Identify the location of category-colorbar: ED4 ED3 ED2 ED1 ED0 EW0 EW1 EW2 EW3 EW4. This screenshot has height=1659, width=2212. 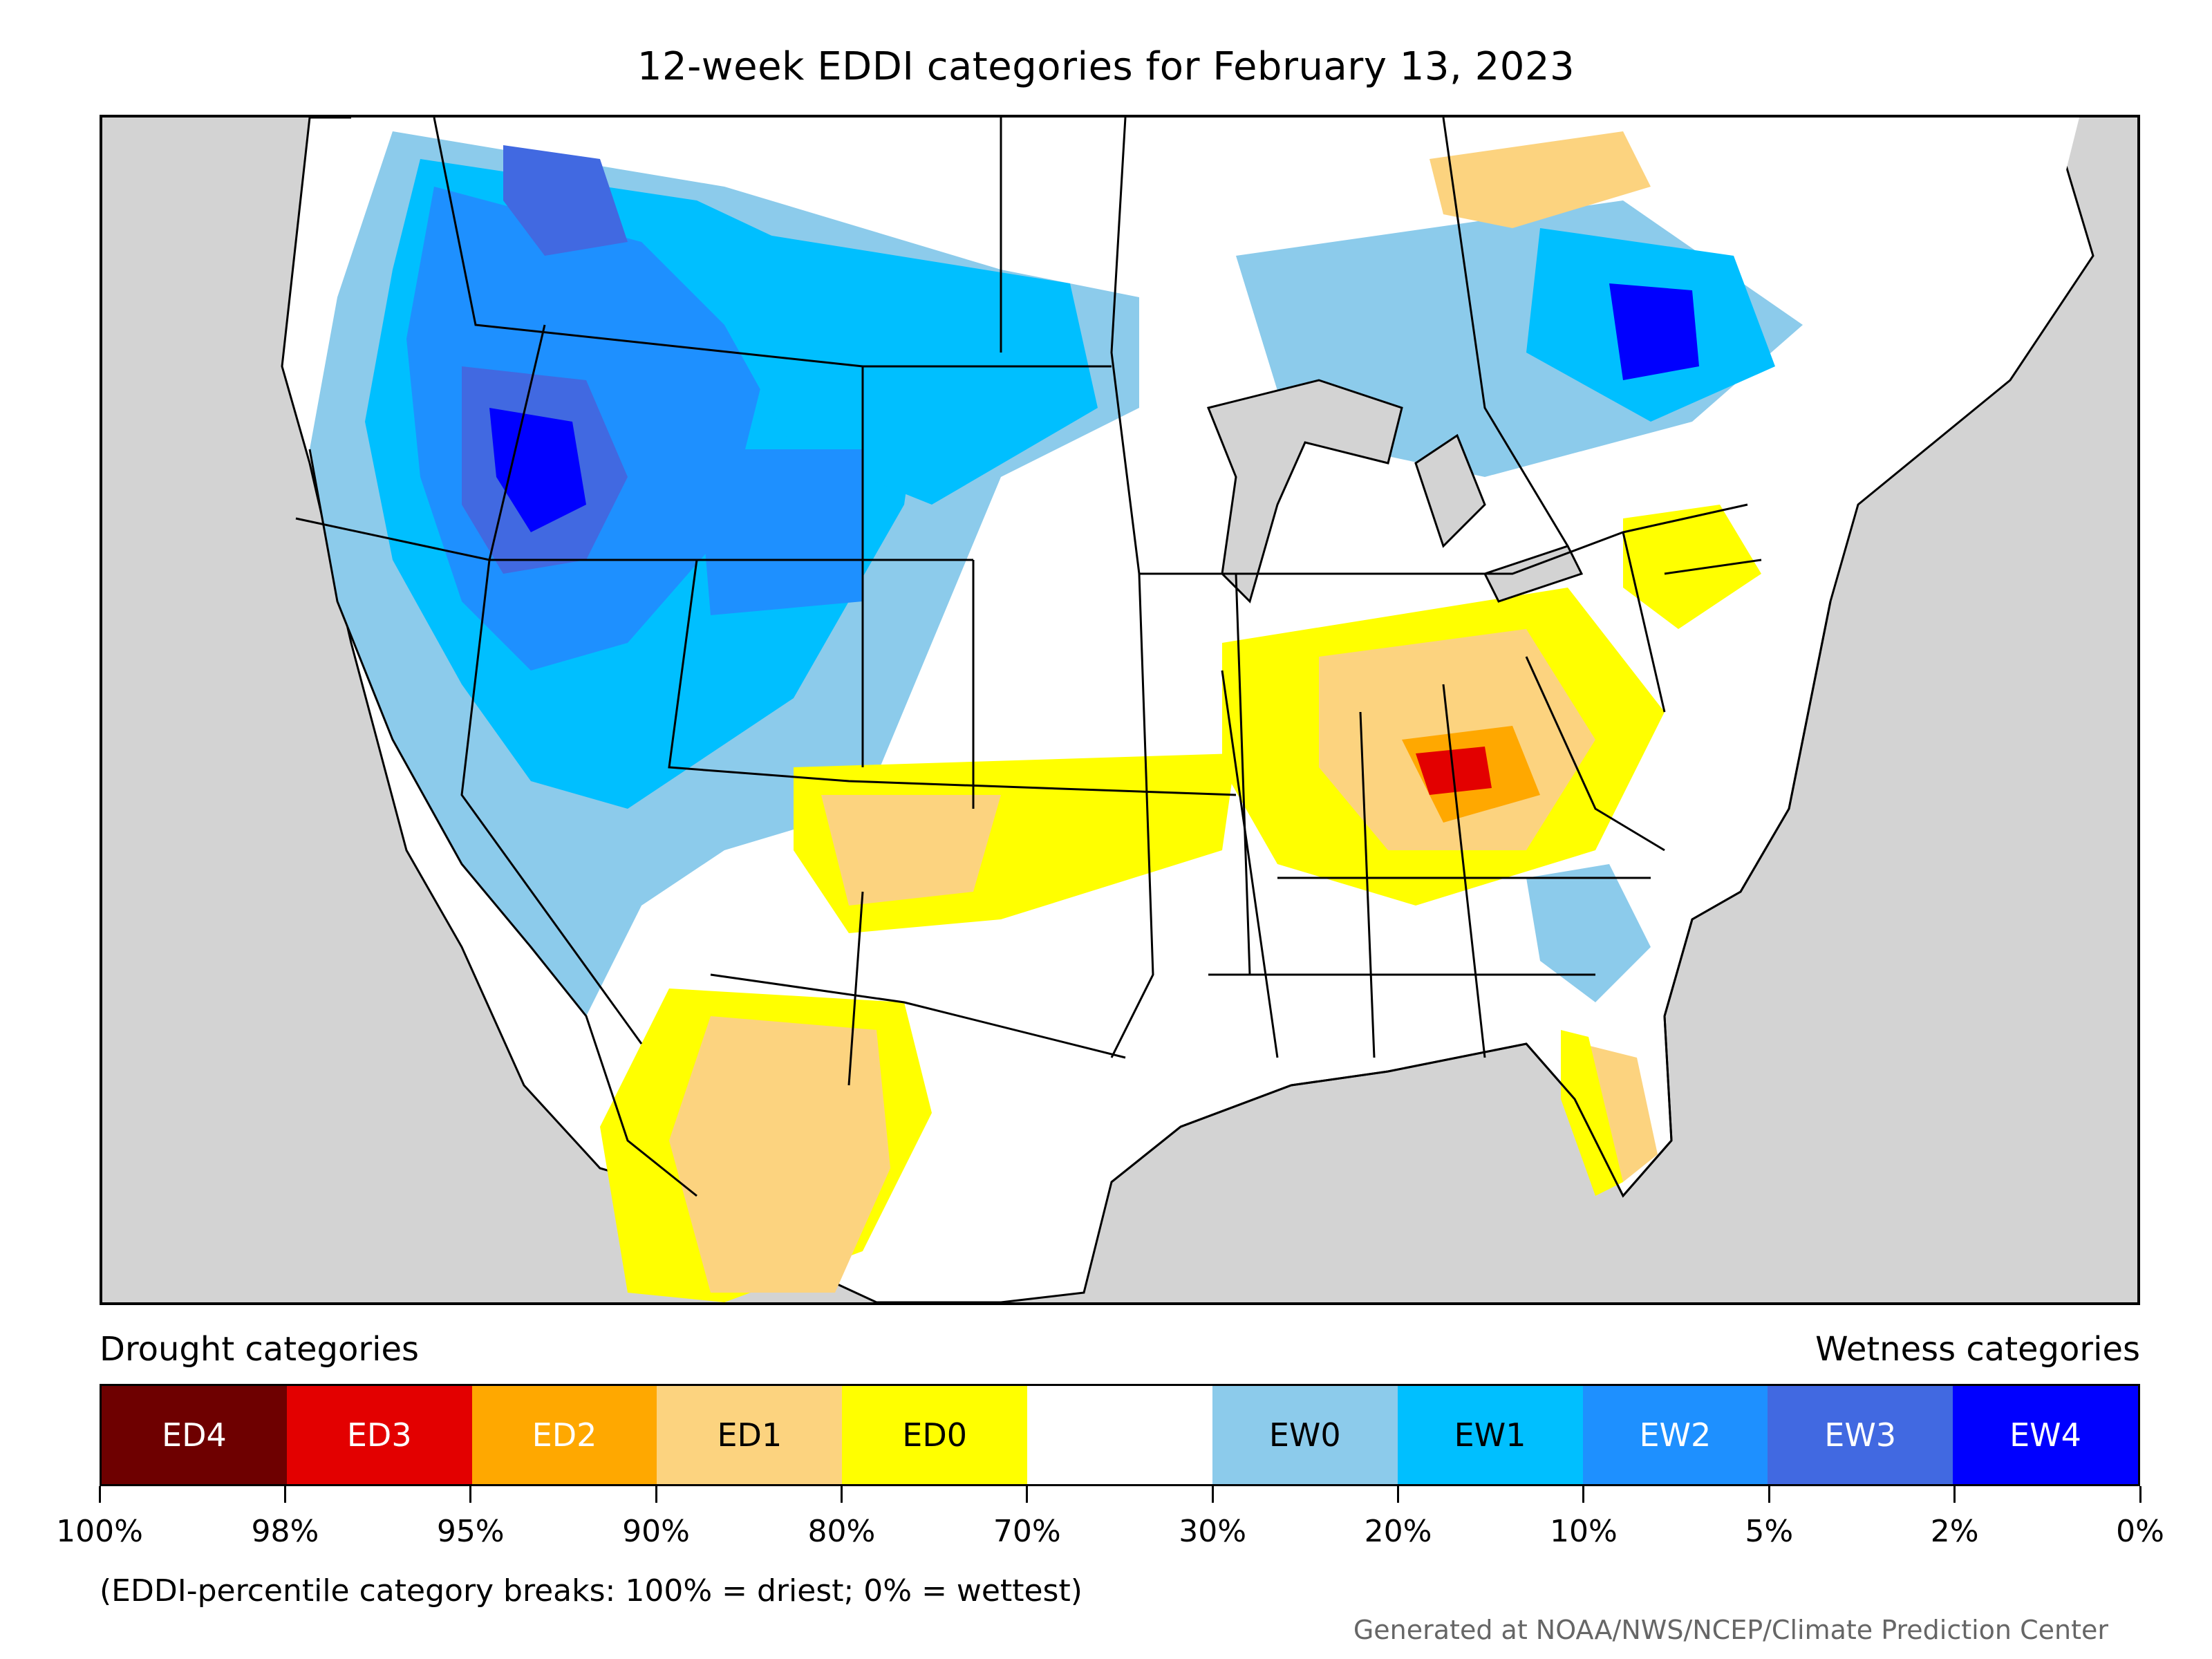
(1120, 1435).